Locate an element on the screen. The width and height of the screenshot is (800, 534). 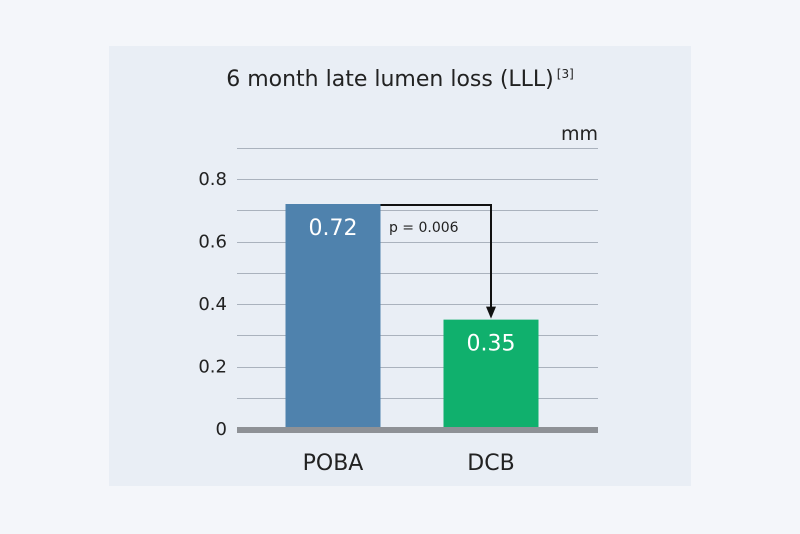
y-tick-label: 0.4 is located at coordinates (212, 304).